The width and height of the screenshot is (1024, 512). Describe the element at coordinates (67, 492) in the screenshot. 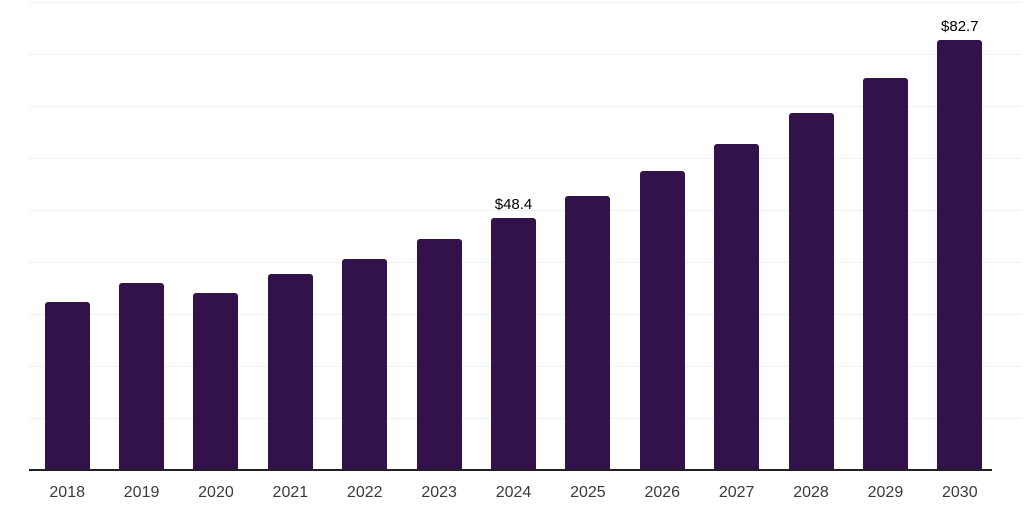

I see `x-tick-2018: 2018` at that location.